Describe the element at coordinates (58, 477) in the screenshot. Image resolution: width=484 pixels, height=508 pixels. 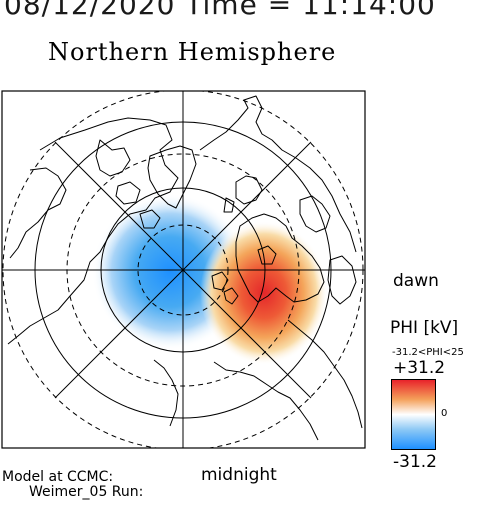
I see `model-label-line1: Model at CCMC:` at that location.